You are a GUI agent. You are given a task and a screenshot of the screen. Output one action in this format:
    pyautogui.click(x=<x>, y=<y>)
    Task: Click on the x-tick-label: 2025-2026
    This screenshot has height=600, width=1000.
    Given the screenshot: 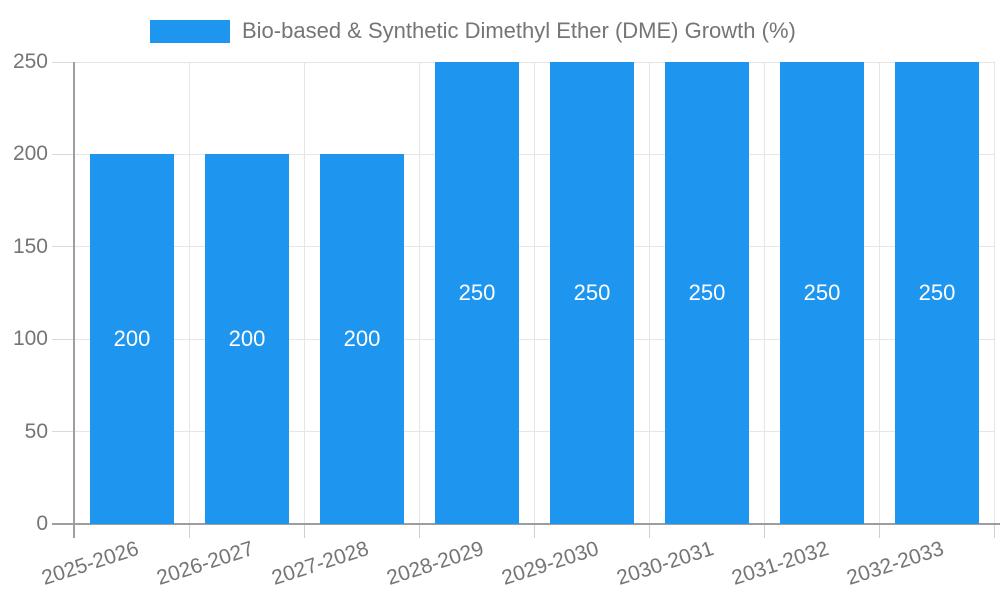 What is the action you would take?
    pyautogui.click(x=90, y=563)
    